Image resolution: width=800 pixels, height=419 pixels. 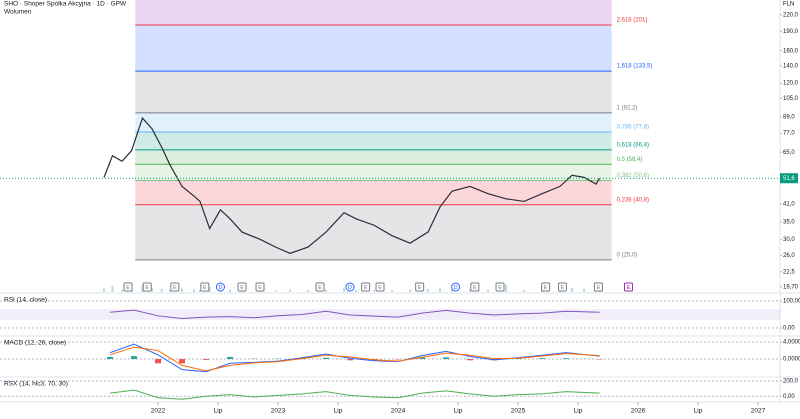 I want to click on y-tick-label: 41,0, so click(x=789, y=205).